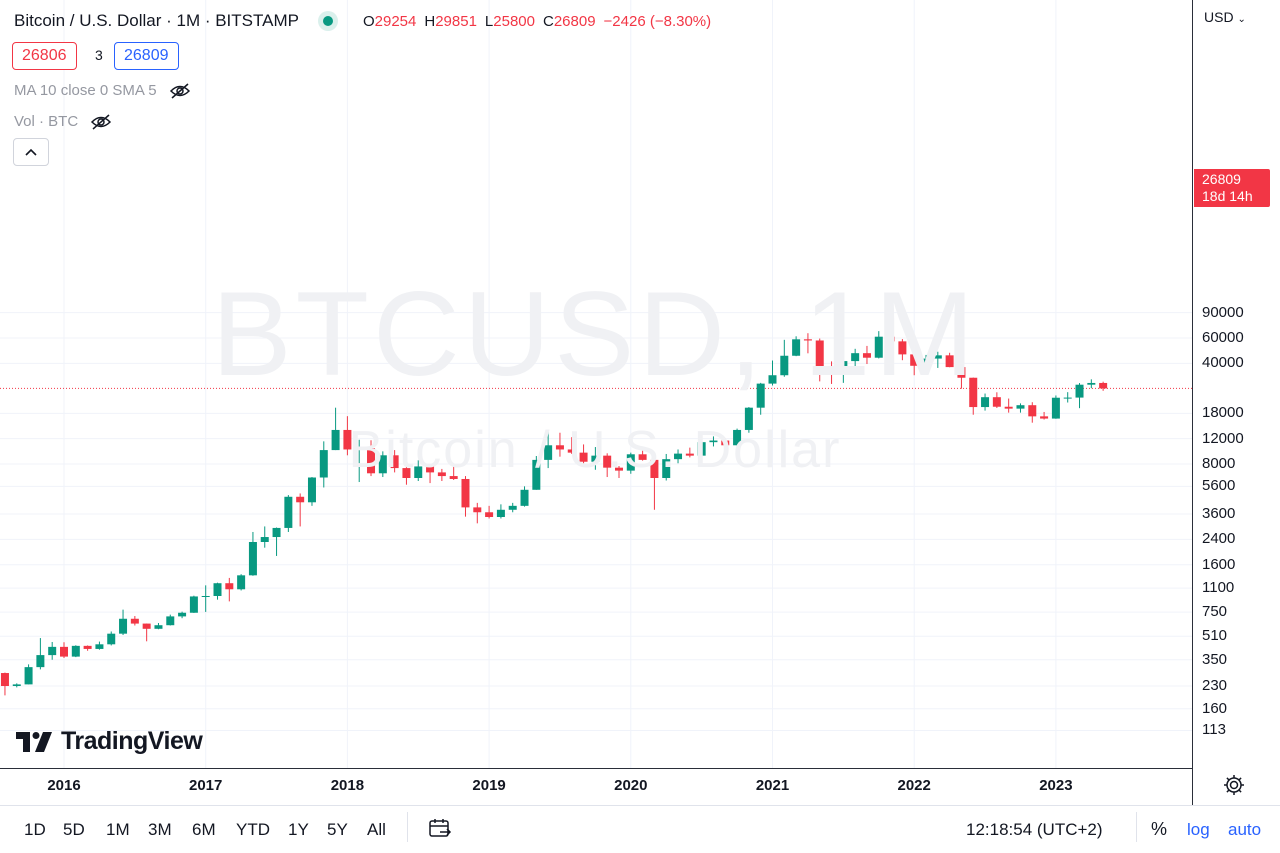  I want to click on collapse-legend-button, so click(31, 152).